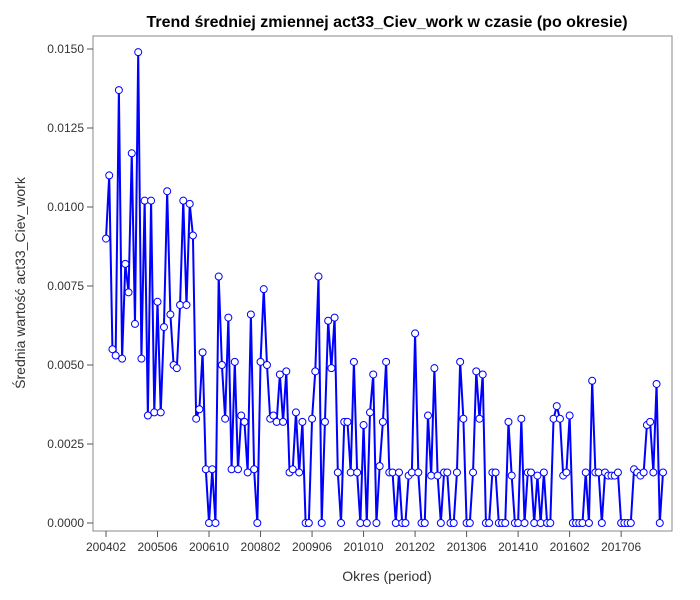 This screenshot has width=700, height=600. I want to click on y-axis-label: Średnia wartość act33_Ciev_work, so click(19, 282).